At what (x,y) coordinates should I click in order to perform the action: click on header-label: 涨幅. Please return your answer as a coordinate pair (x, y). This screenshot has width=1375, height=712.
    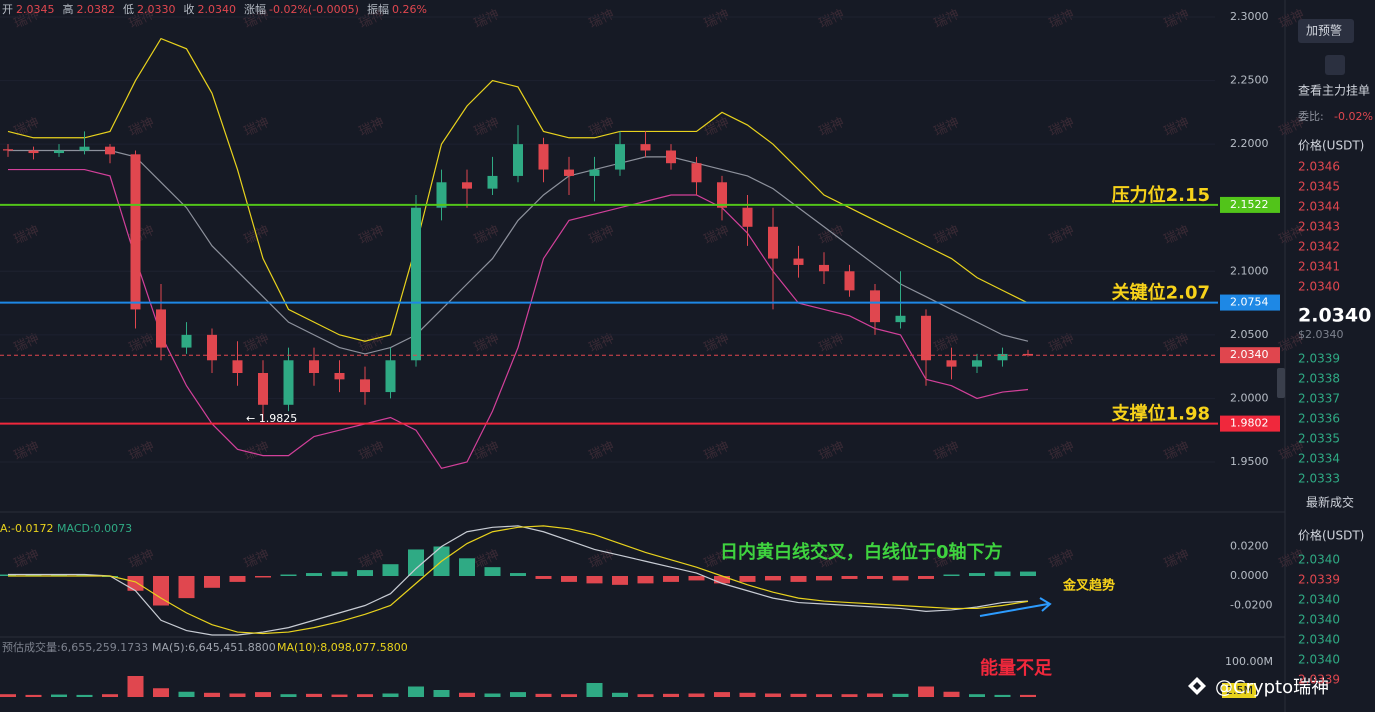
    Looking at the image, I should click on (255, 9).